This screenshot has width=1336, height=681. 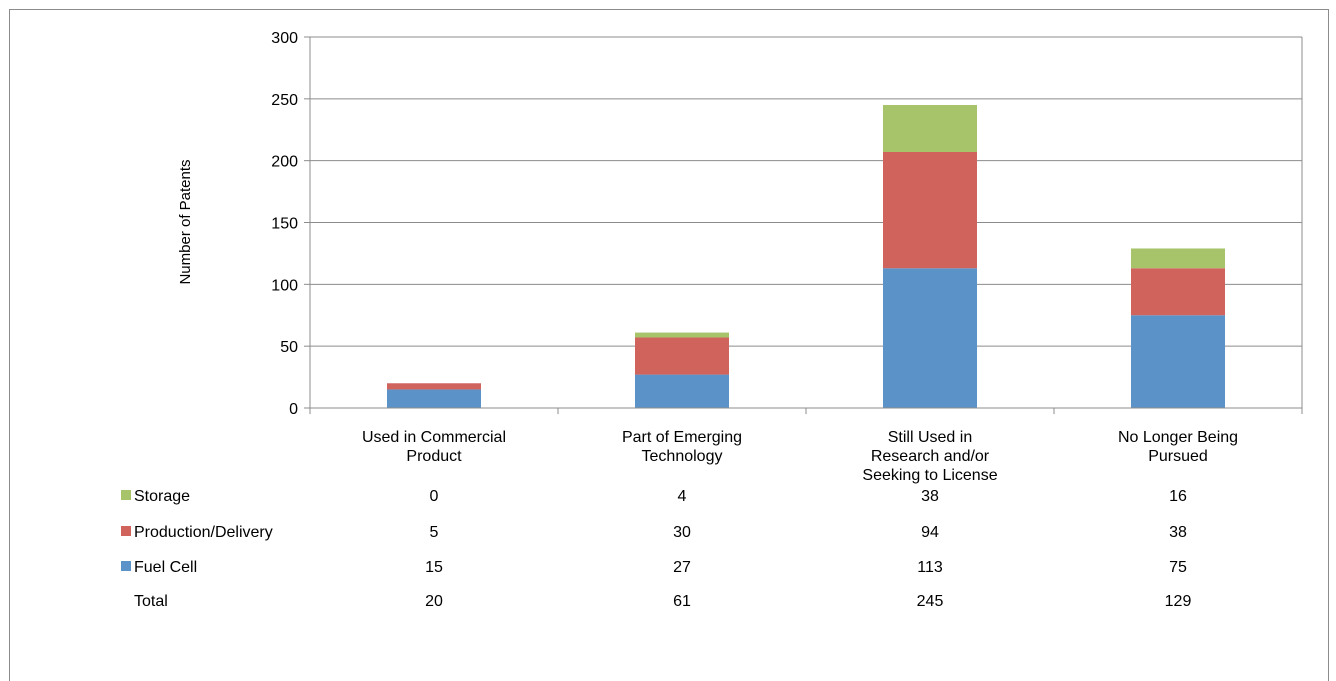 What do you see at coordinates (434, 601) in the screenshot?
I see `table-cell: 20` at bounding box center [434, 601].